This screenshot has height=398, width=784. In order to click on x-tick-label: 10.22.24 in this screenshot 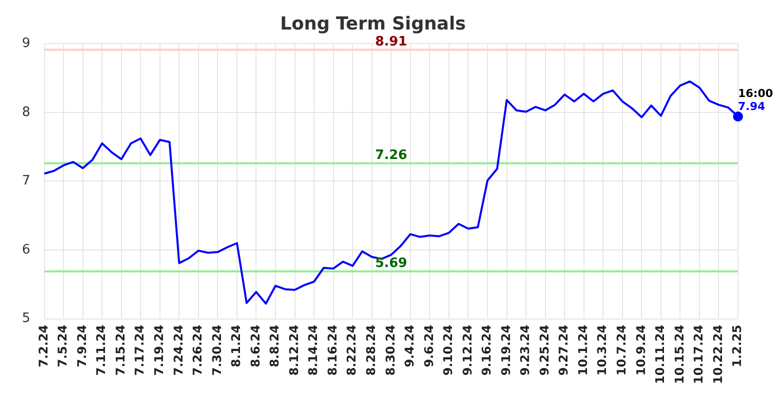, I will do `click(717, 354)`.